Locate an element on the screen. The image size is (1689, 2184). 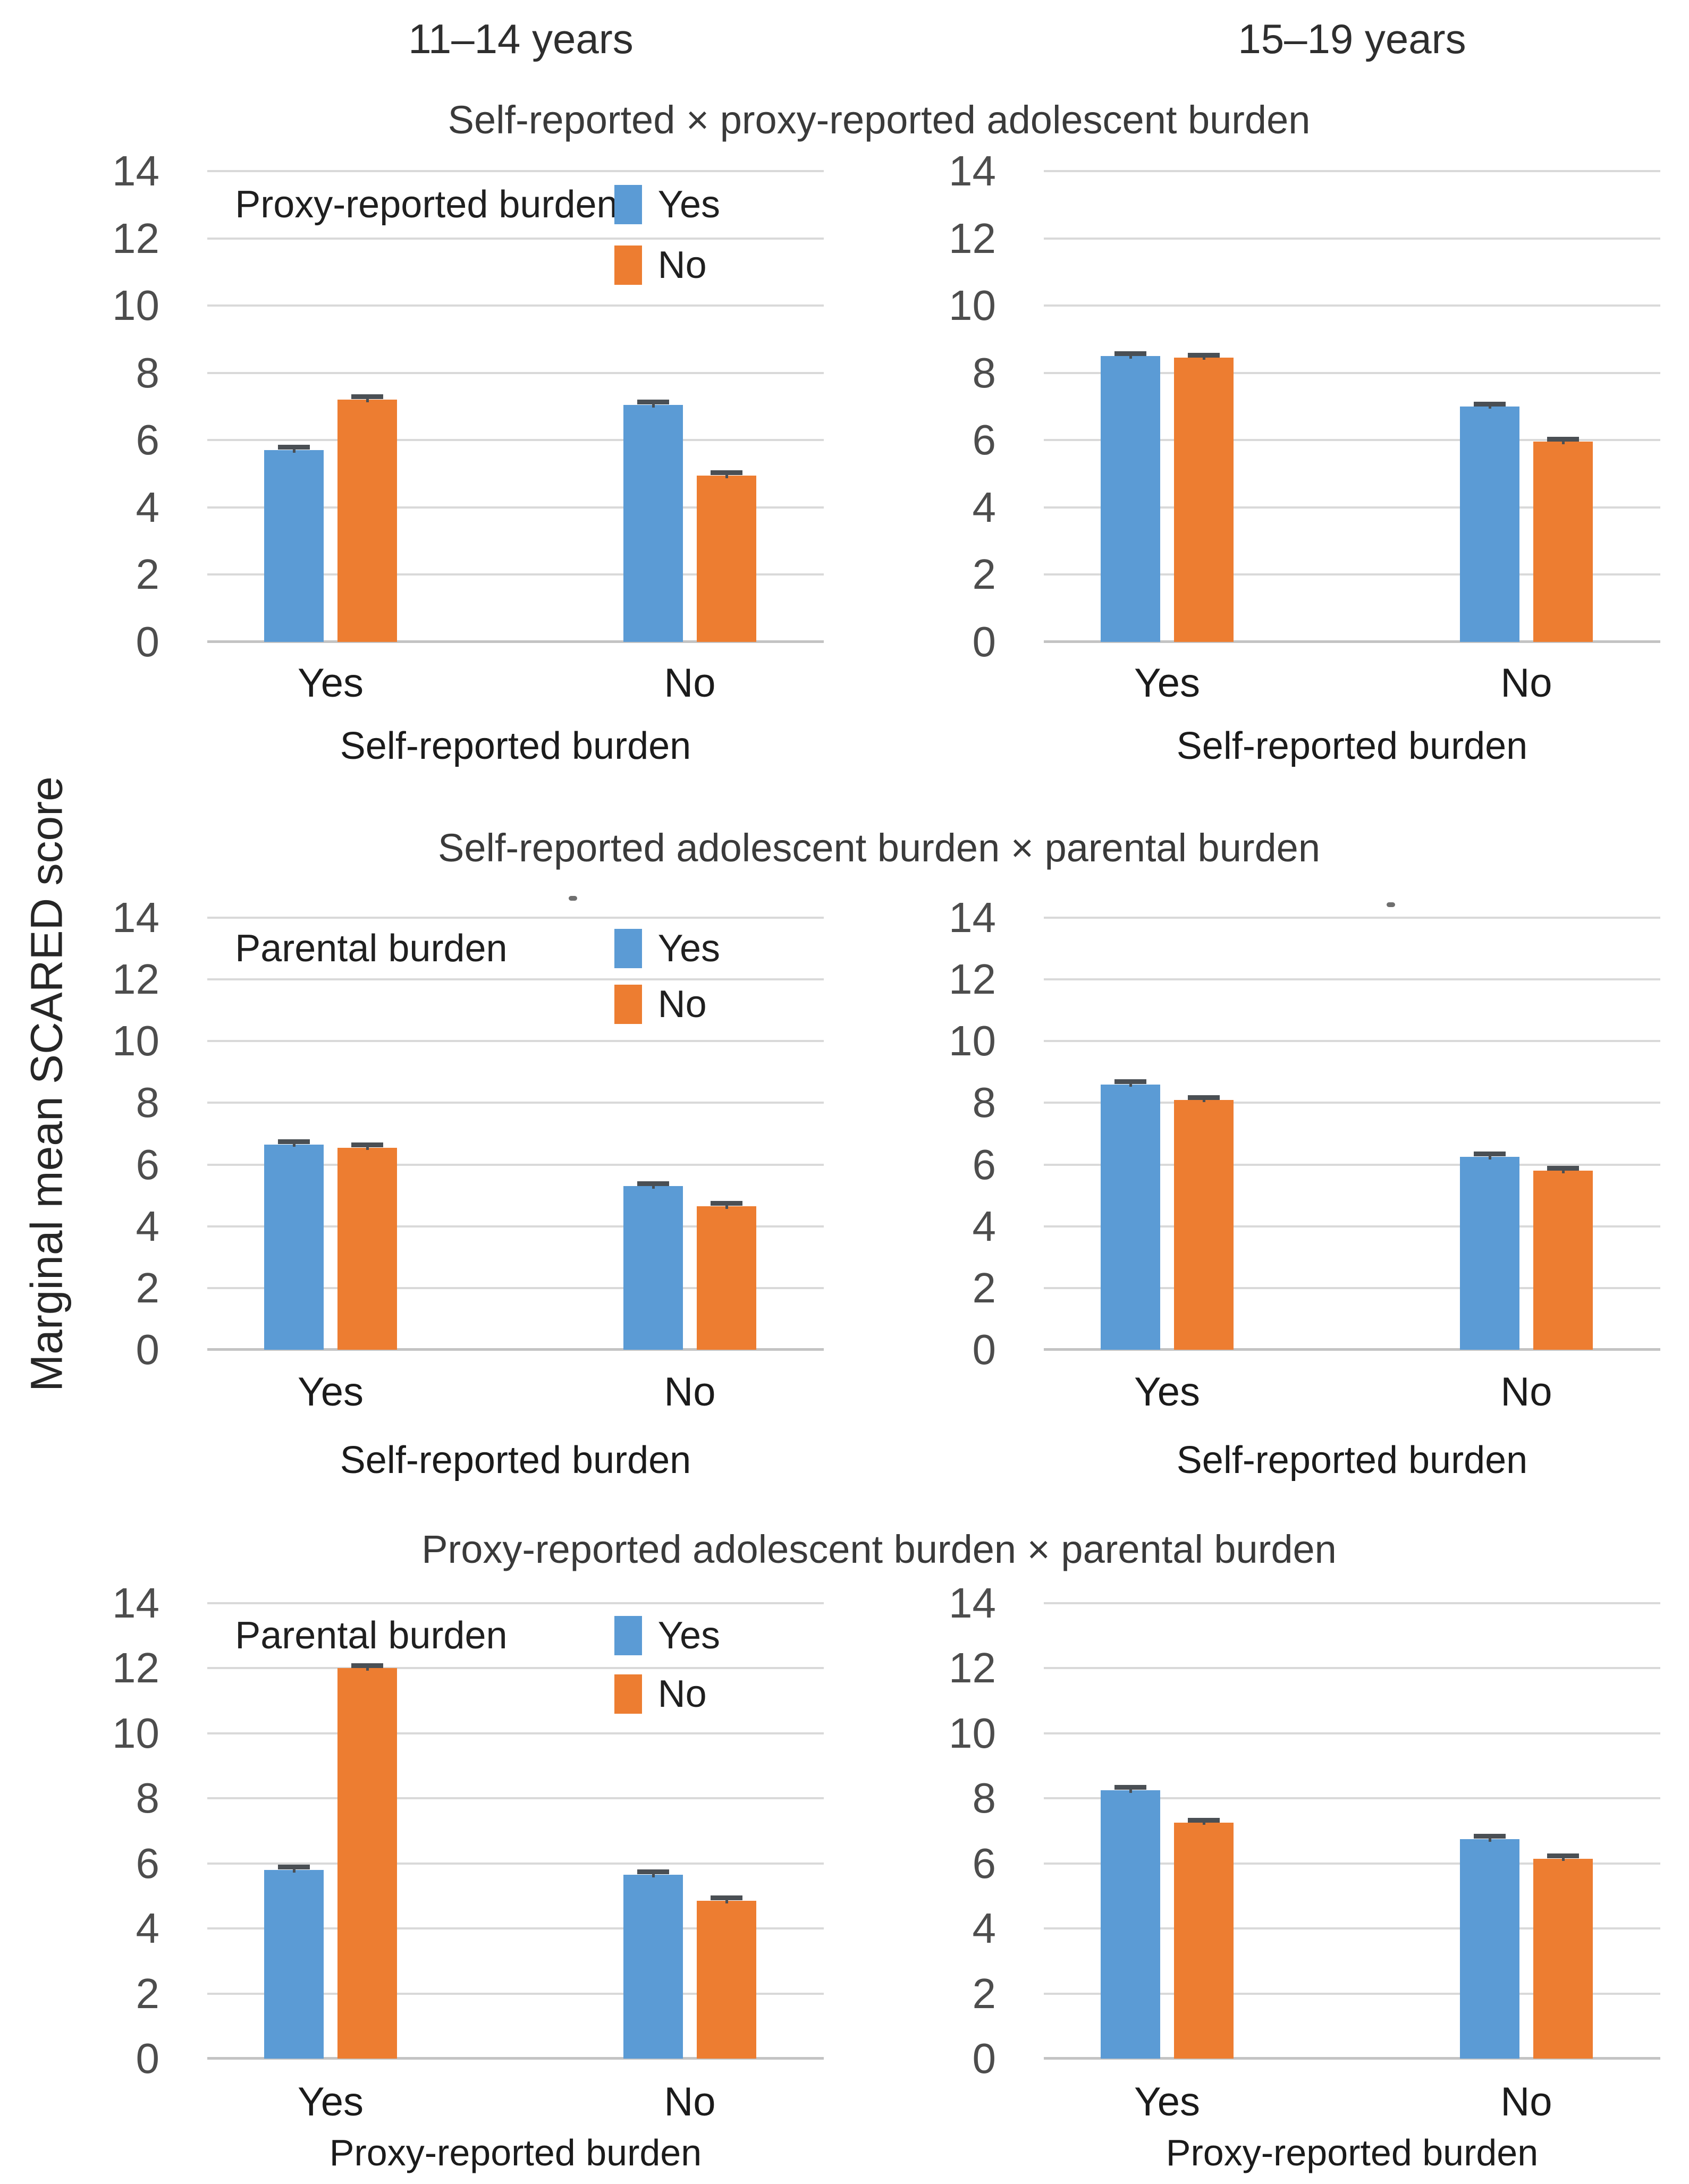
chart-self-x-parental-15-19: 0 2 4 6 8 10 12 14 Yes No Self-reported burden is located at coordinates (1272, 1187).